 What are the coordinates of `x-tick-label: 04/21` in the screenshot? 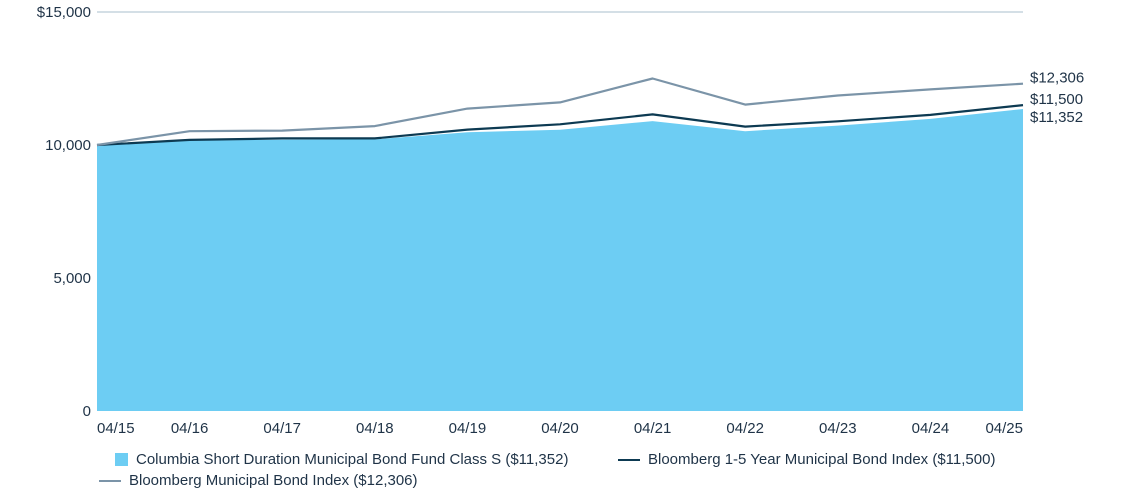 It's located at (653, 428).